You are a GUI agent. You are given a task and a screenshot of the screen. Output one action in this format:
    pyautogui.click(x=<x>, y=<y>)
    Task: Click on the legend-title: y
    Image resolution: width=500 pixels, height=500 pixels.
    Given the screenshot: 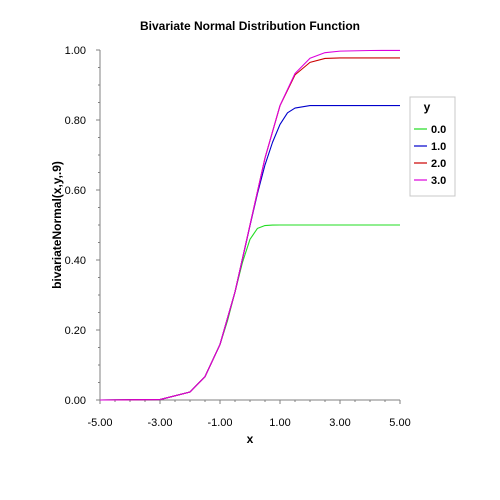 What is the action you would take?
    pyautogui.click(x=427, y=107)
    